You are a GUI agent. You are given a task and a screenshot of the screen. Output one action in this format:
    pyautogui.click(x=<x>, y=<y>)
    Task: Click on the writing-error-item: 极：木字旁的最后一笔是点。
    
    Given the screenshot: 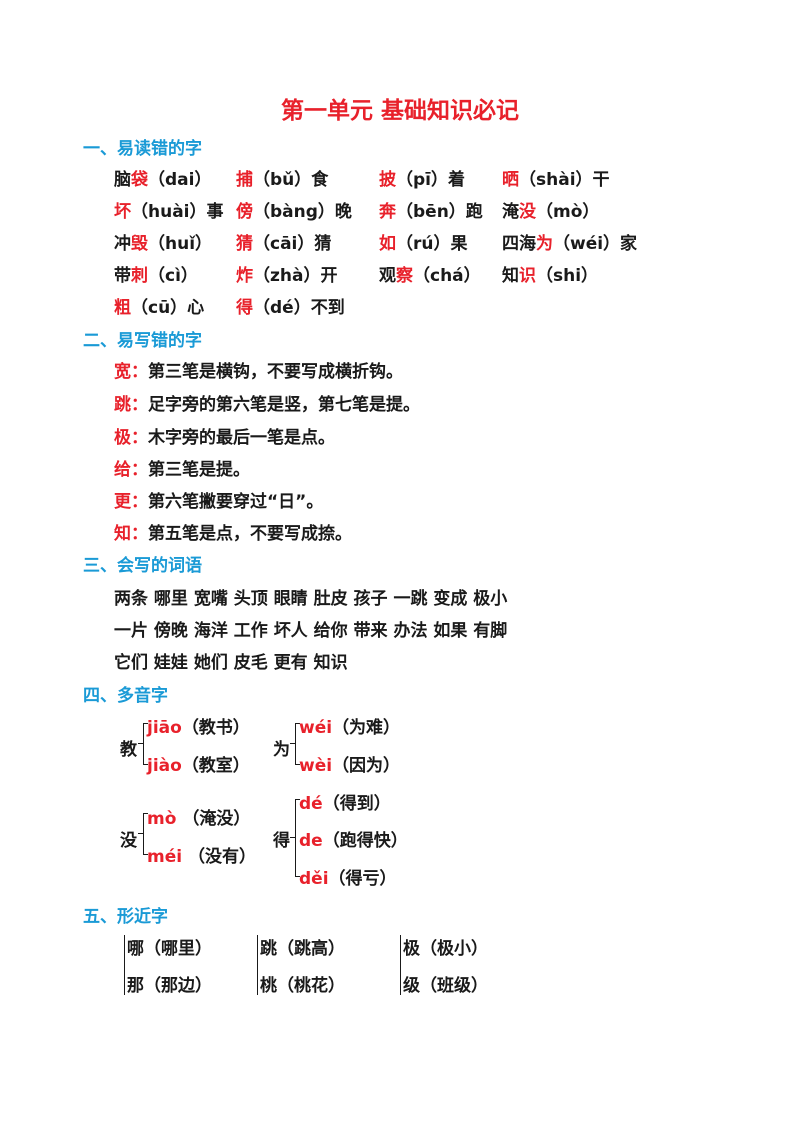 What is the action you would take?
    pyautogui.click(x=224, y=438)
    